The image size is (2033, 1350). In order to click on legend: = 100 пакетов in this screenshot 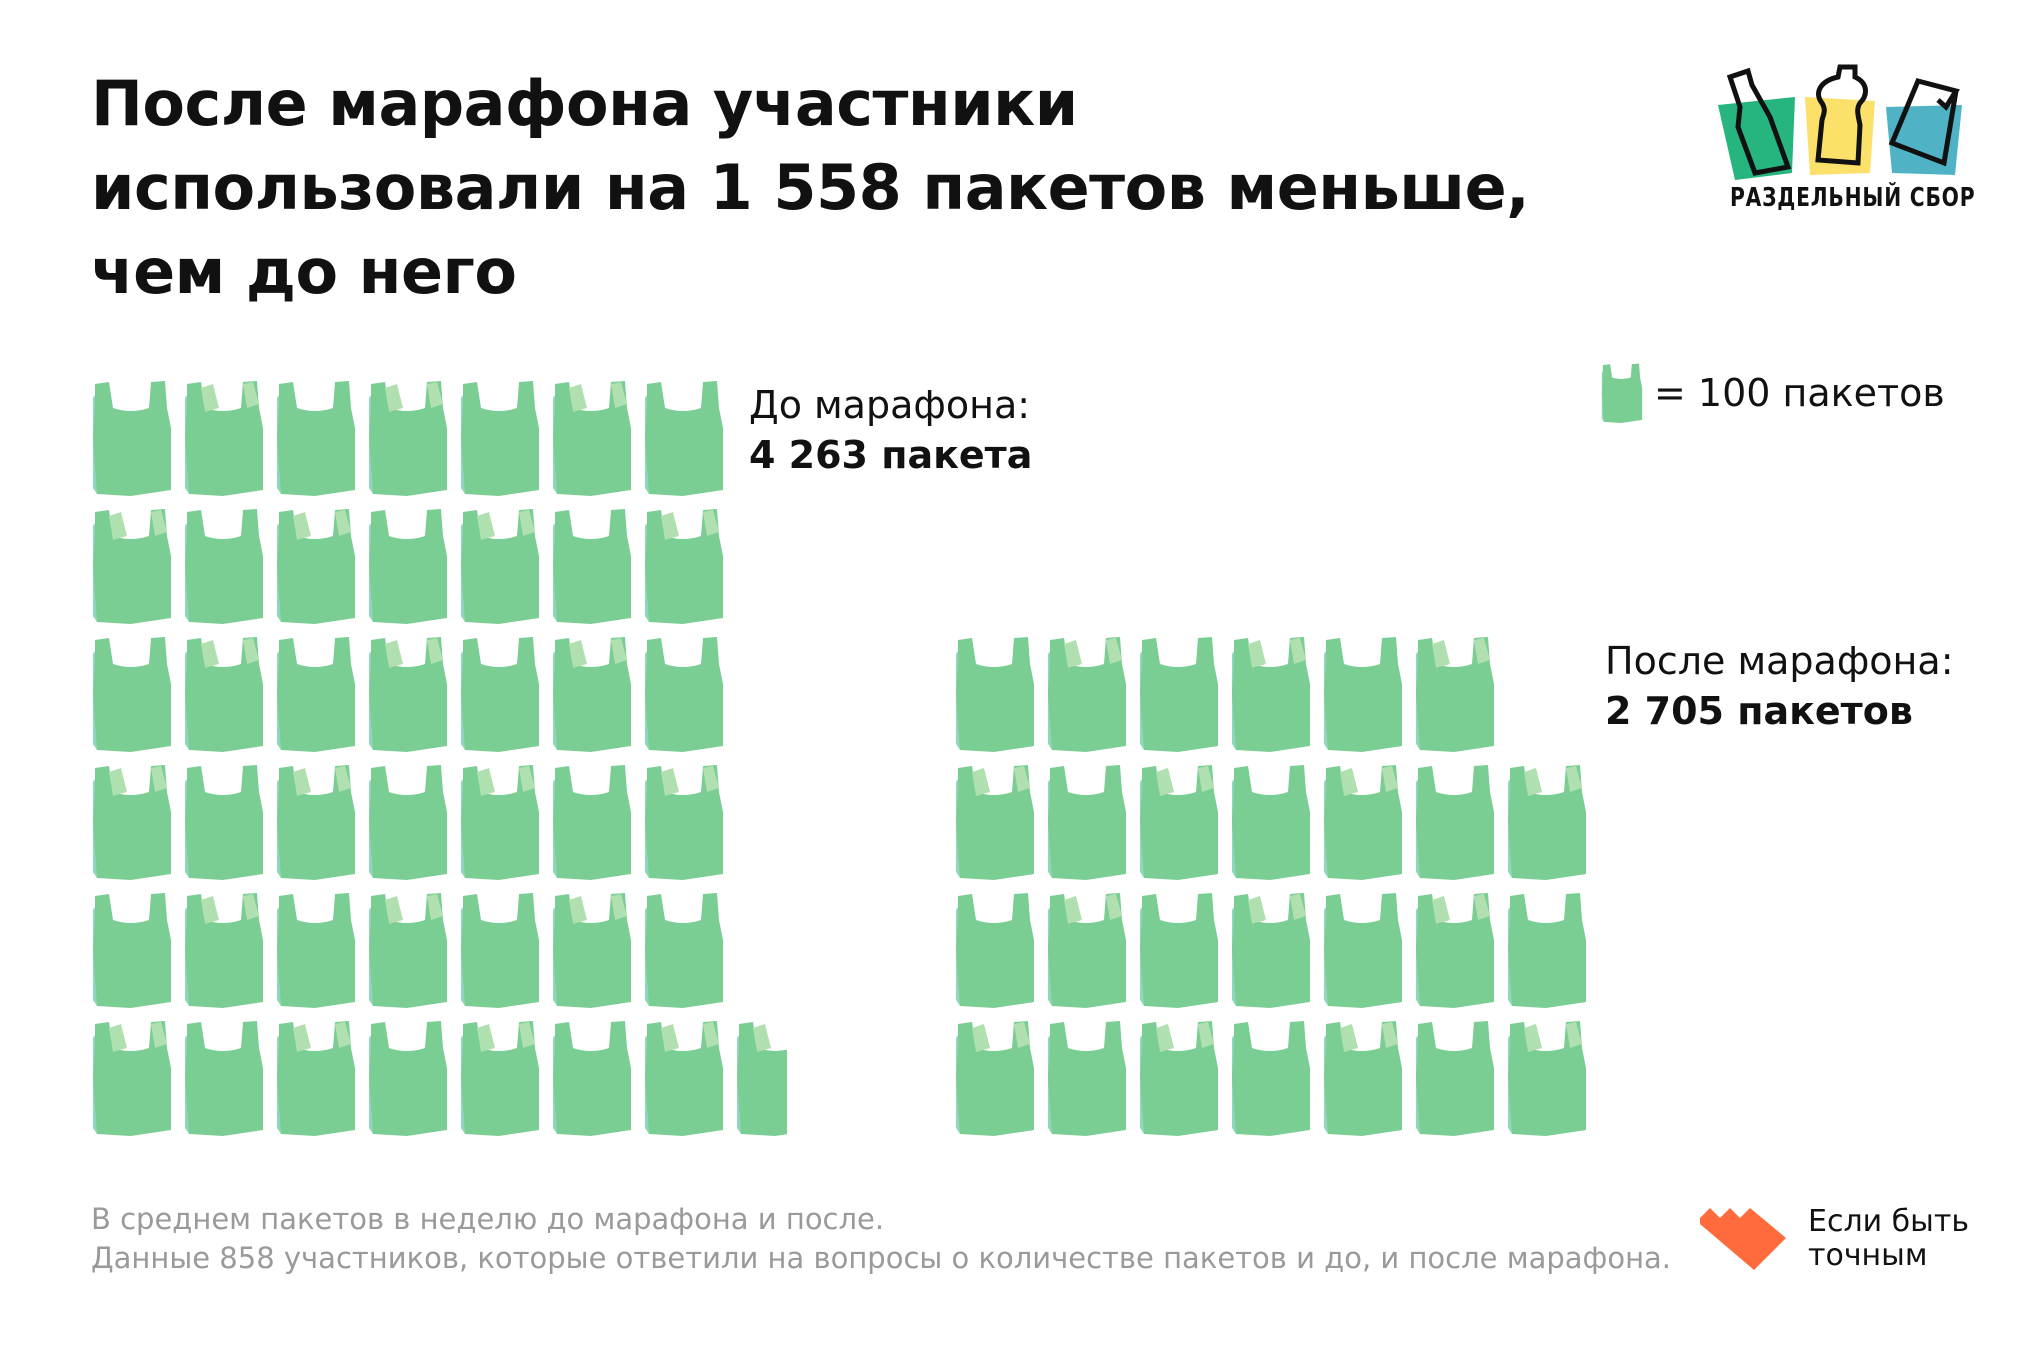, I will do `click(1772, 393)`.